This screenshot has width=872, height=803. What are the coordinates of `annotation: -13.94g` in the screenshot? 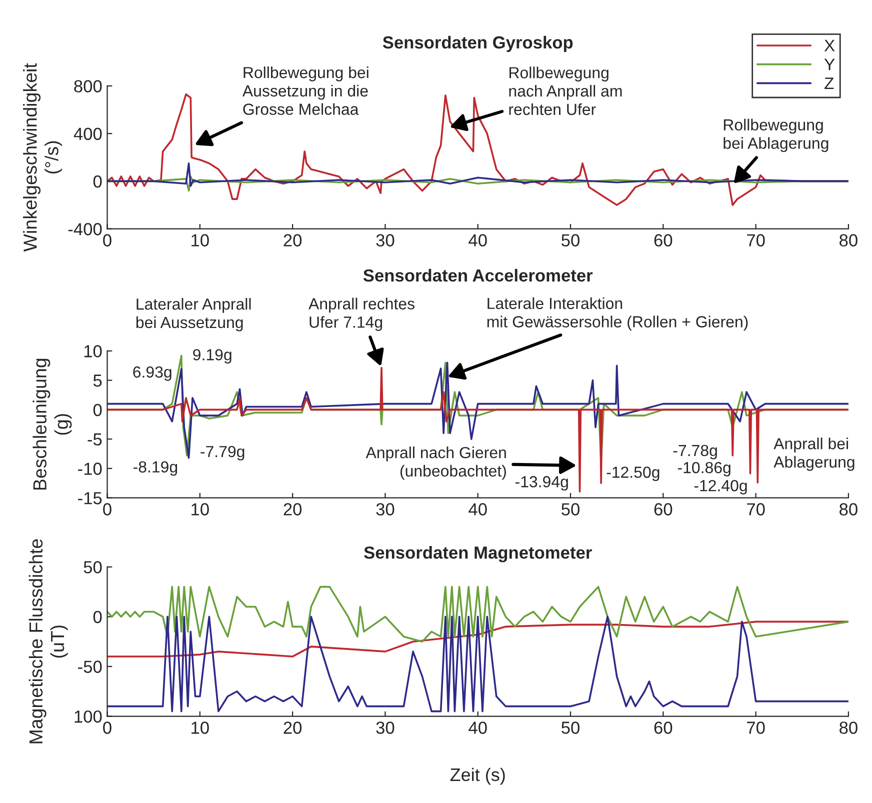 It's located at (541, 483).